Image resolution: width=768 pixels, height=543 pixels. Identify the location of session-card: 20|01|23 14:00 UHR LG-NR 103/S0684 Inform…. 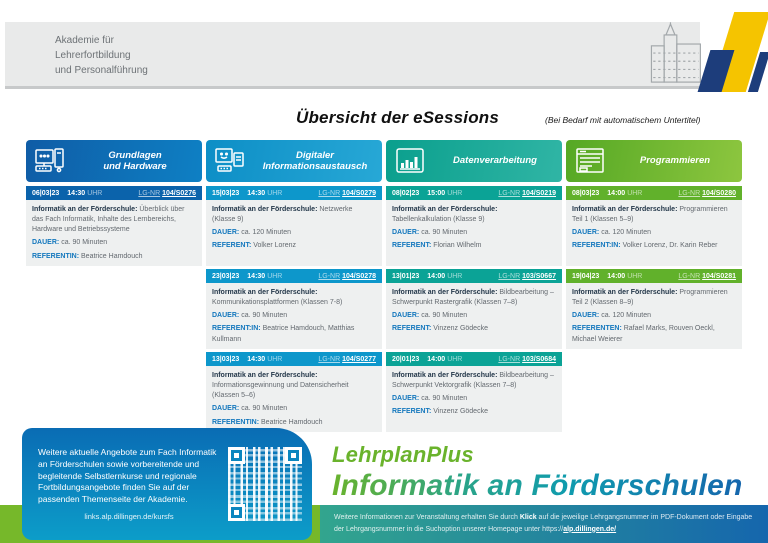
(474, 392).